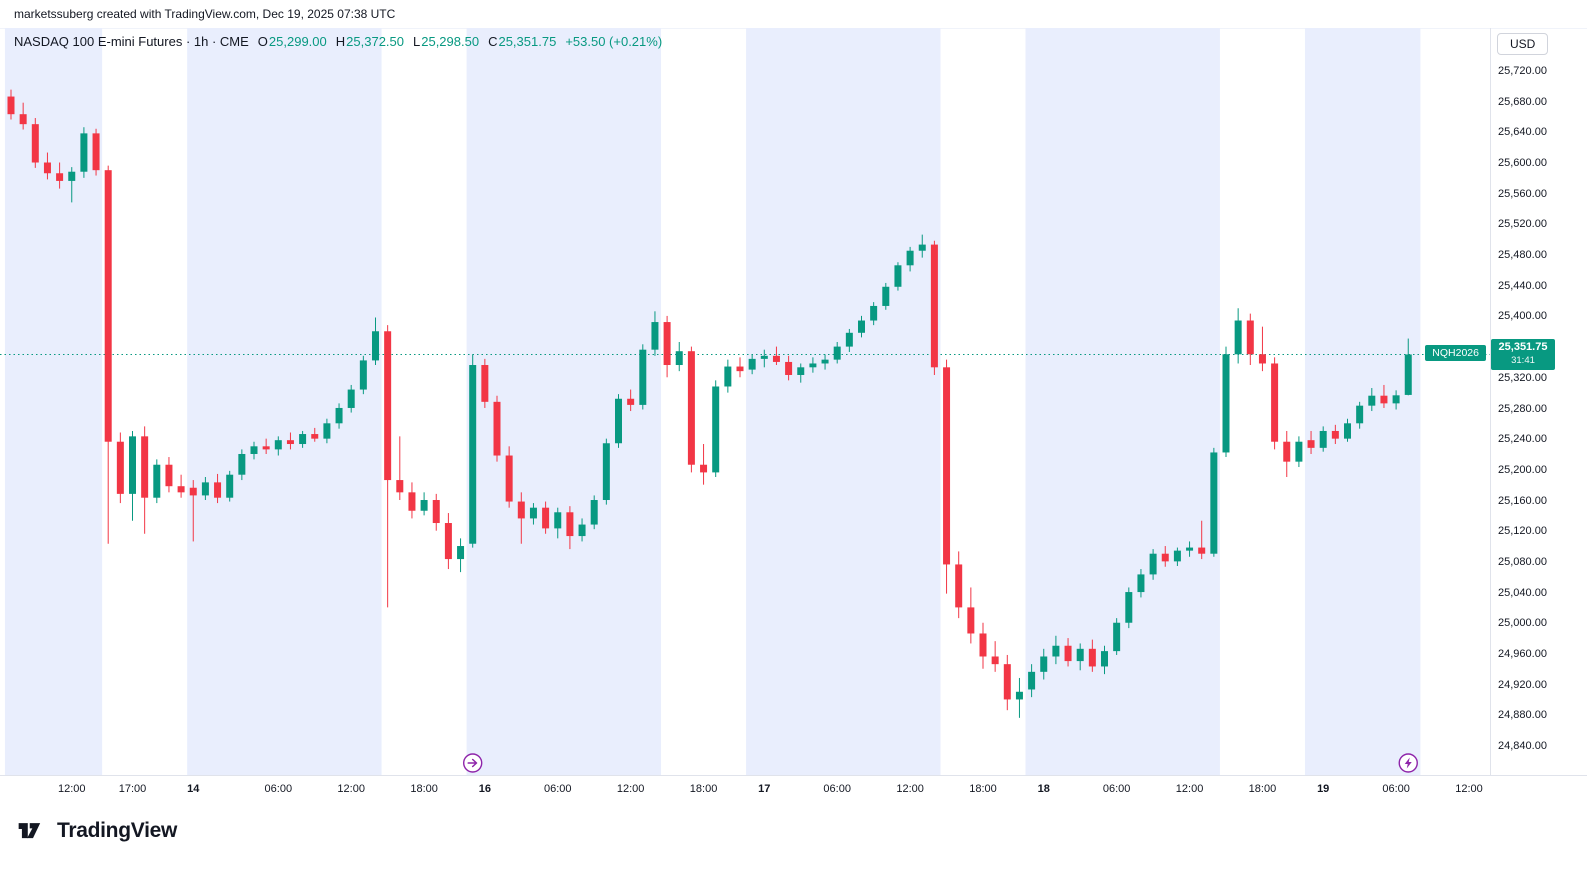  Describe the element at coordinates (1523, 361) in the screenshot. I see `bar-close-countdown: 31:41` at that location.